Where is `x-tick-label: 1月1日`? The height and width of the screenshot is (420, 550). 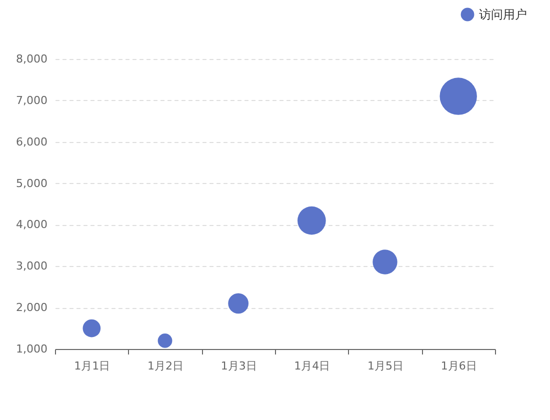
x-tick-label: 1月1日 is located at coordinates (92, 366).